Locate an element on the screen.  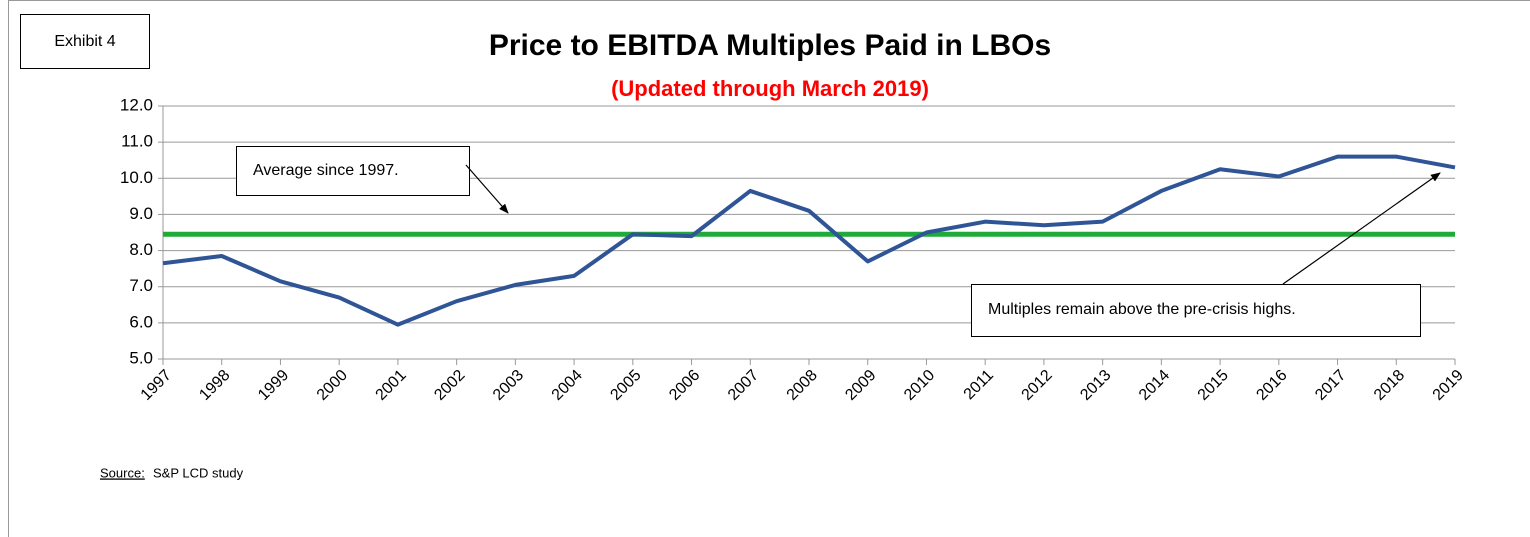
chart-subtitle: (Updated through March 2019) is located at coordinates (770, 88).